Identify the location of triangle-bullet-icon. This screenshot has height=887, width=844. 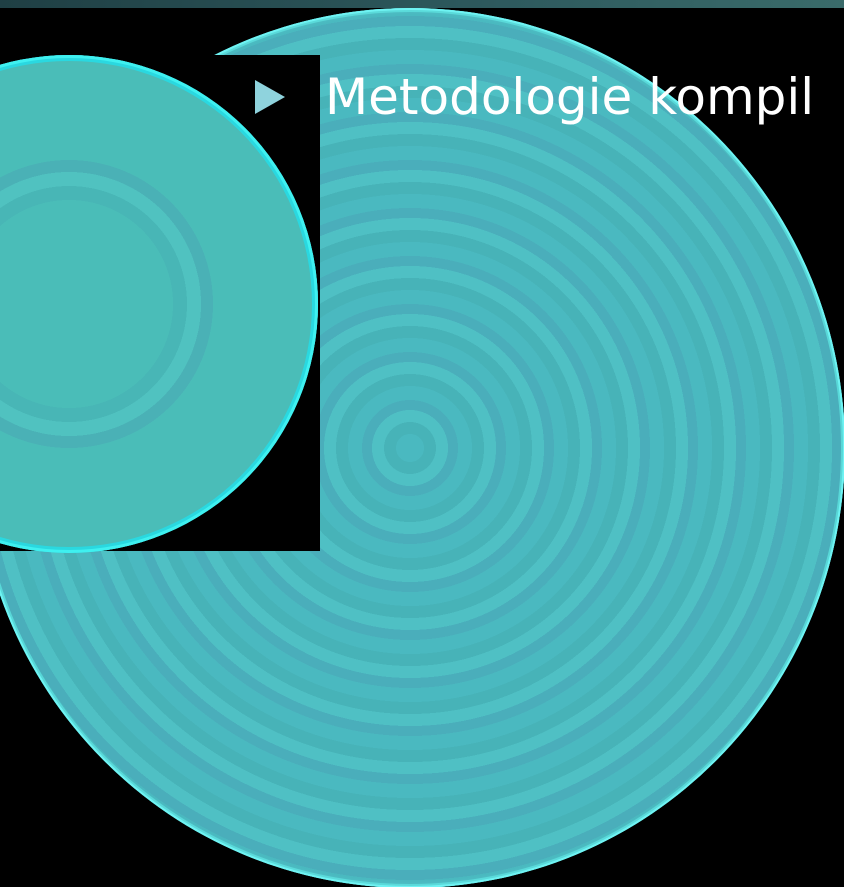
(270, 97).